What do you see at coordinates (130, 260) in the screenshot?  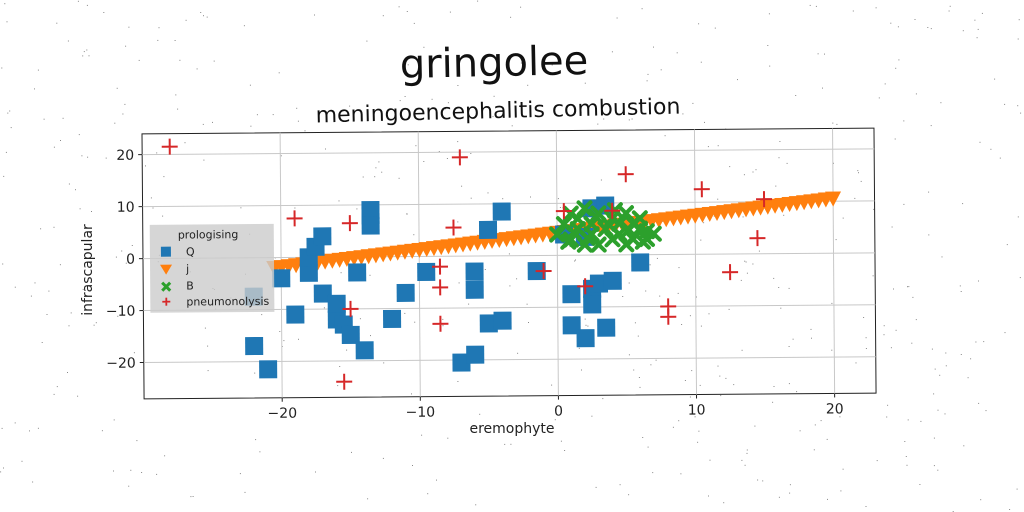 I see `y-tick-label: 0` at bounding box center [130, 260].